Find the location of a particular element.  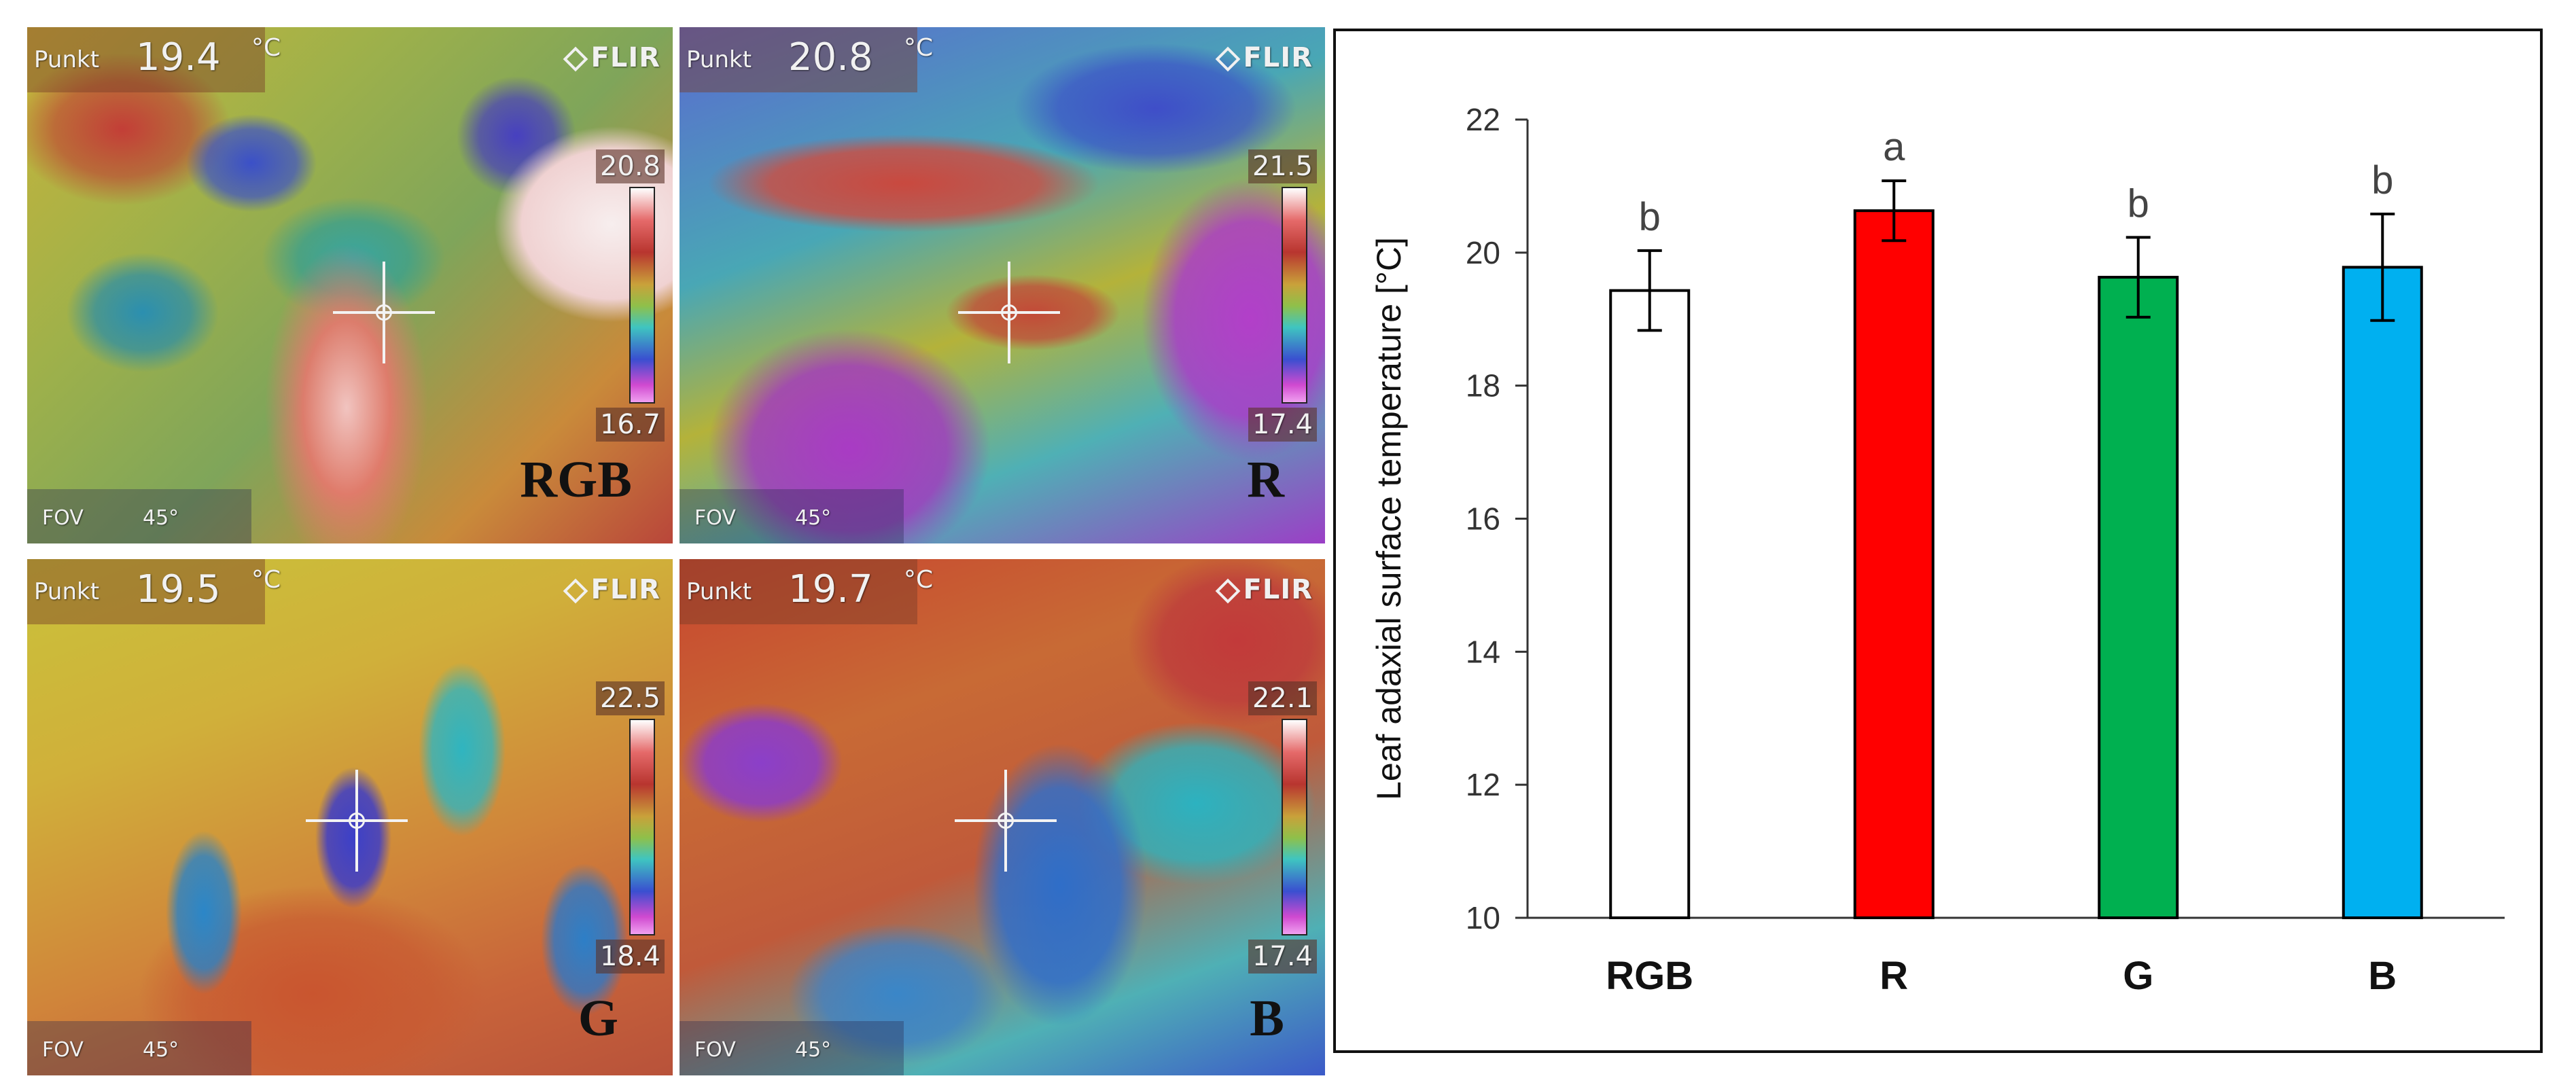

x-category-label: RGB is located at coordinates (1649, 976).